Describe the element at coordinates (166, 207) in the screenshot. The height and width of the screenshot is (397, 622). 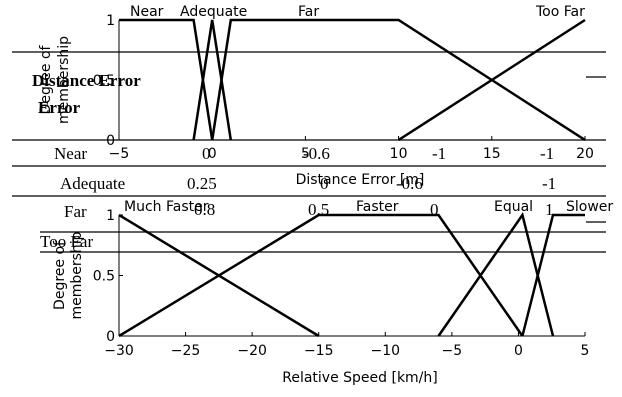
I see `series-label-much-faster: Much Faster` at that location.